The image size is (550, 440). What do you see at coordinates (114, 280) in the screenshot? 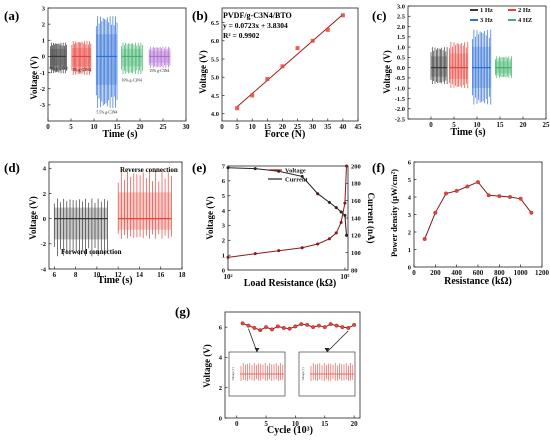
I see `panel-d-xlabel: Time (s)` at bounding box center [114, 280].